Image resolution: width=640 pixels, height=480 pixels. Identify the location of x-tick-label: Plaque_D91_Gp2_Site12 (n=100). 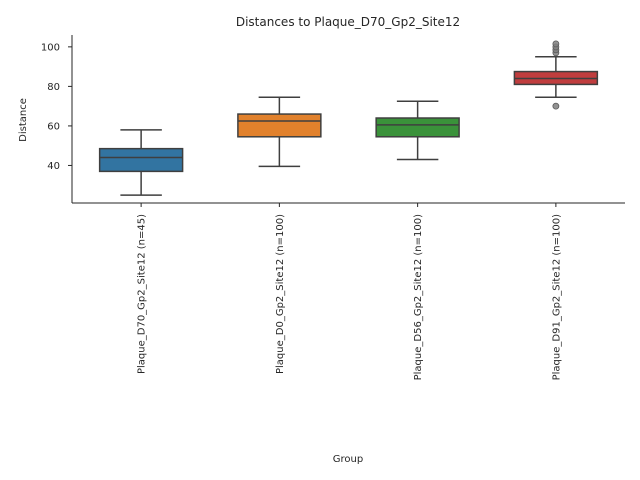
(556, 297).